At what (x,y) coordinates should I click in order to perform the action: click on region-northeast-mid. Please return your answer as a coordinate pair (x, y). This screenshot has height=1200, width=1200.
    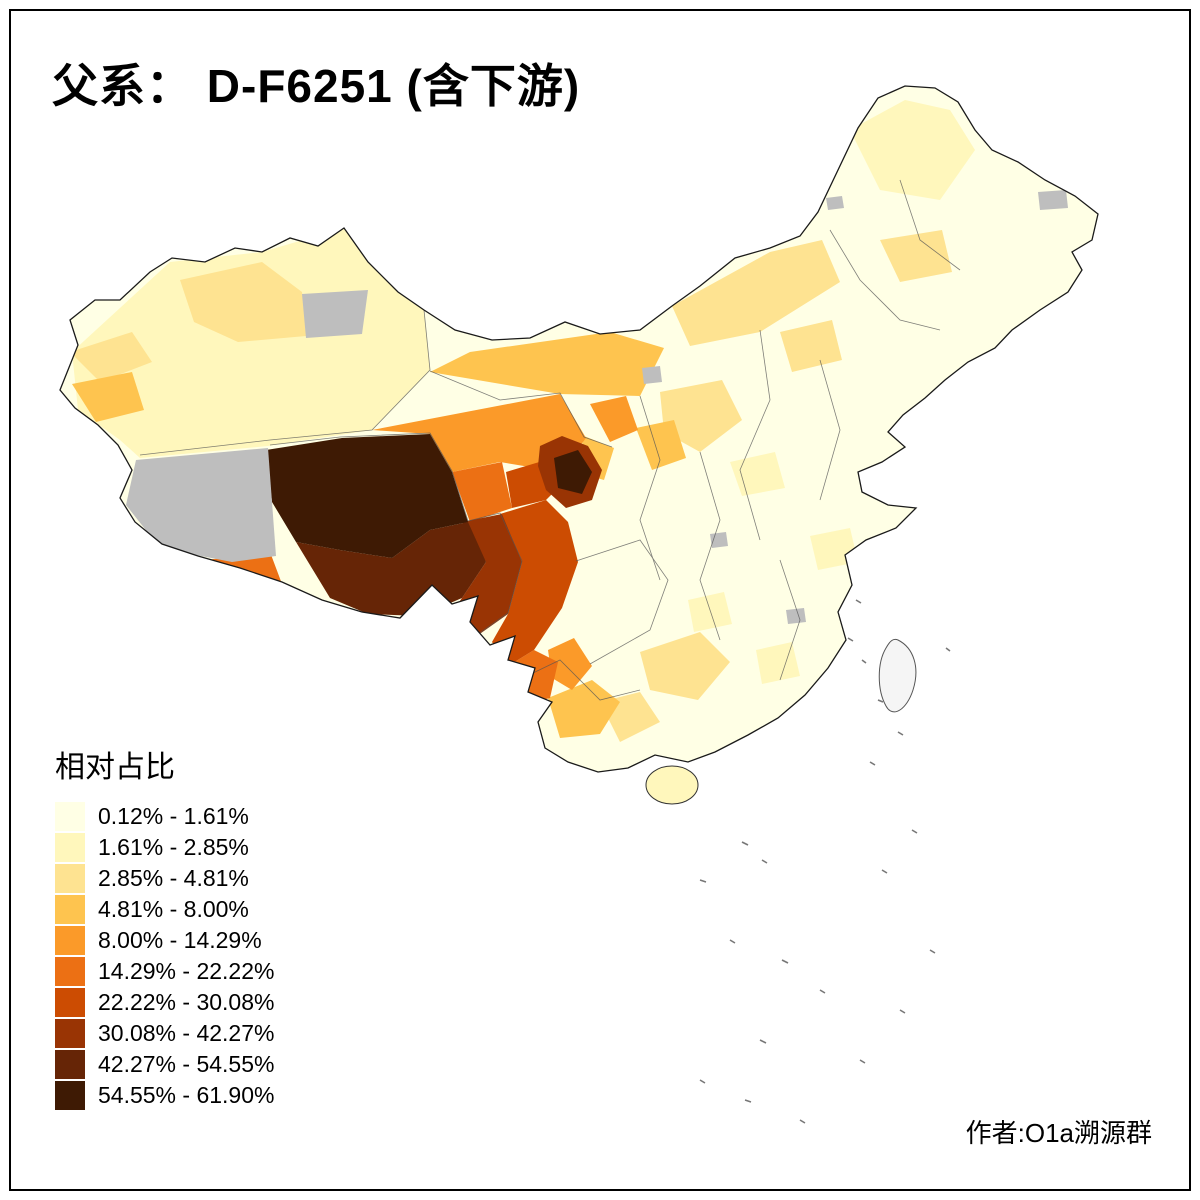
    Looking at the image, I should click on (916, 256).